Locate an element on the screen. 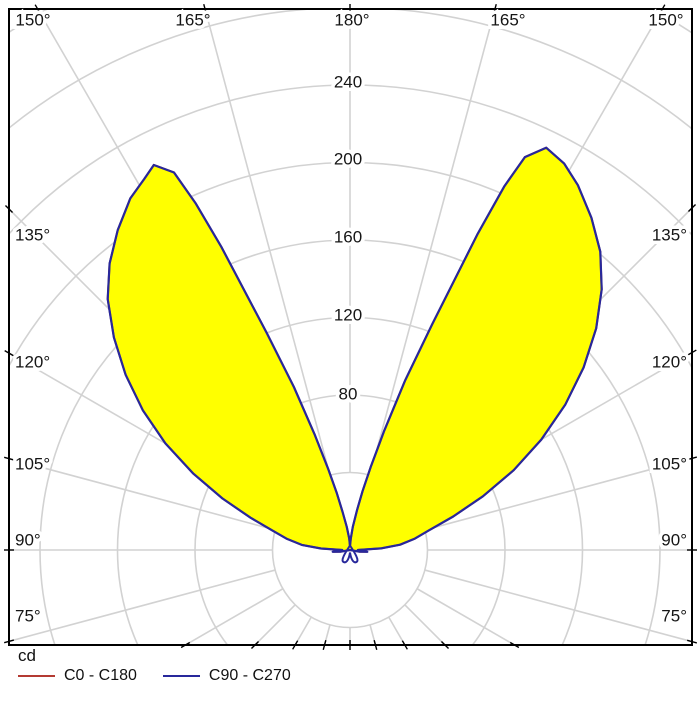  center-knot is located at coordinates (350, 554).